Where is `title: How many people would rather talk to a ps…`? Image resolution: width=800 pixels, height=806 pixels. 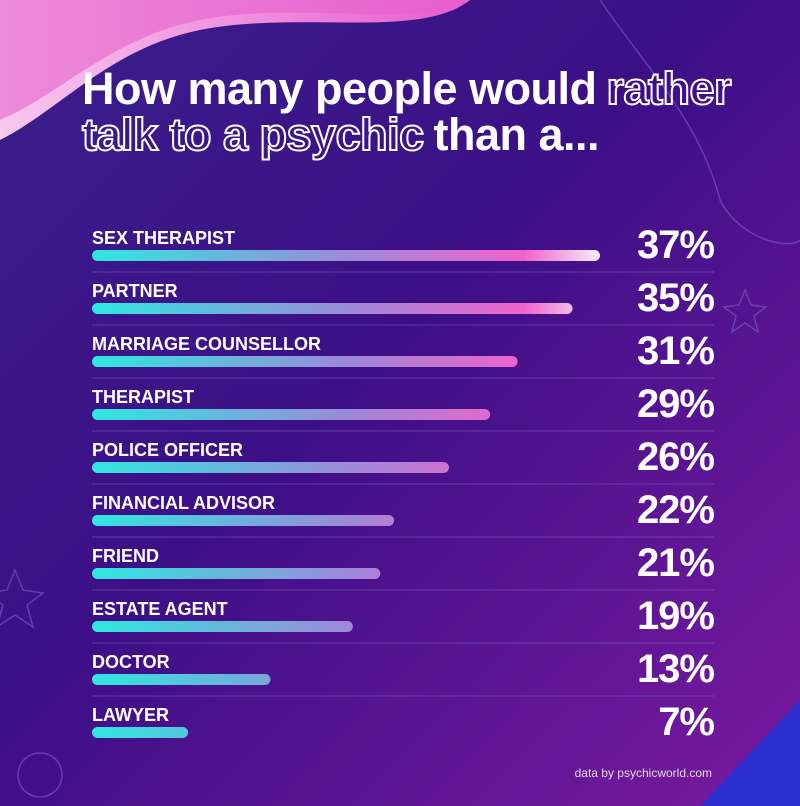 title: How many people would rather talk to a ps… is located at coordinates (411, 111).